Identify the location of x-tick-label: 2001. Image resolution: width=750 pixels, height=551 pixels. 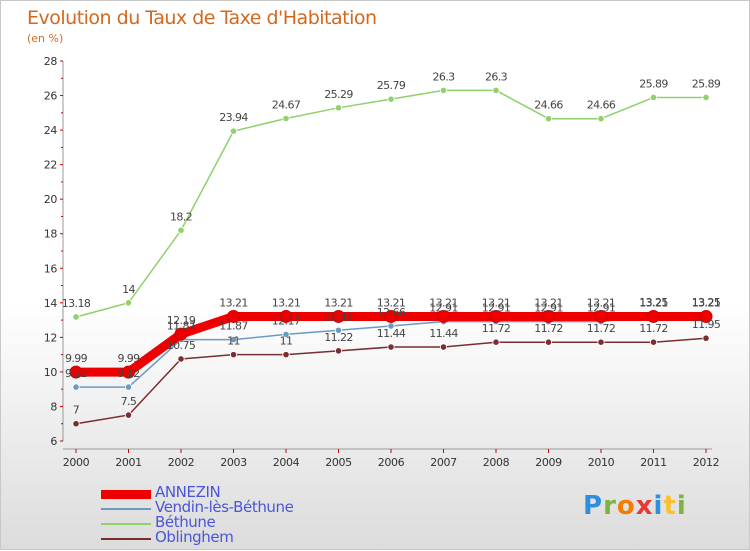
(128, 462).